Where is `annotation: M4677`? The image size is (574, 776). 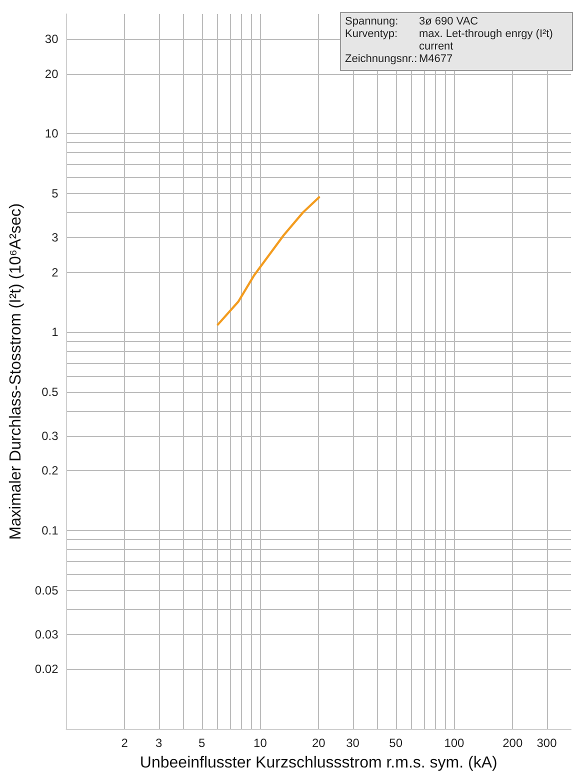 annotation: M4677 is located at coordinates (436, 59).